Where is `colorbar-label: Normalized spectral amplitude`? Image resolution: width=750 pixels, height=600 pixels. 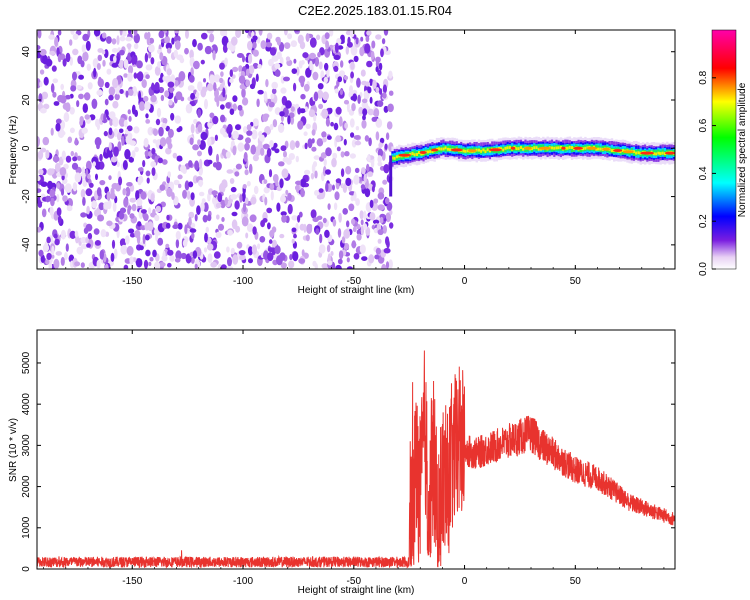
colorbar-label: Normalized spectral amplitude is located at coordinates (742, 149).